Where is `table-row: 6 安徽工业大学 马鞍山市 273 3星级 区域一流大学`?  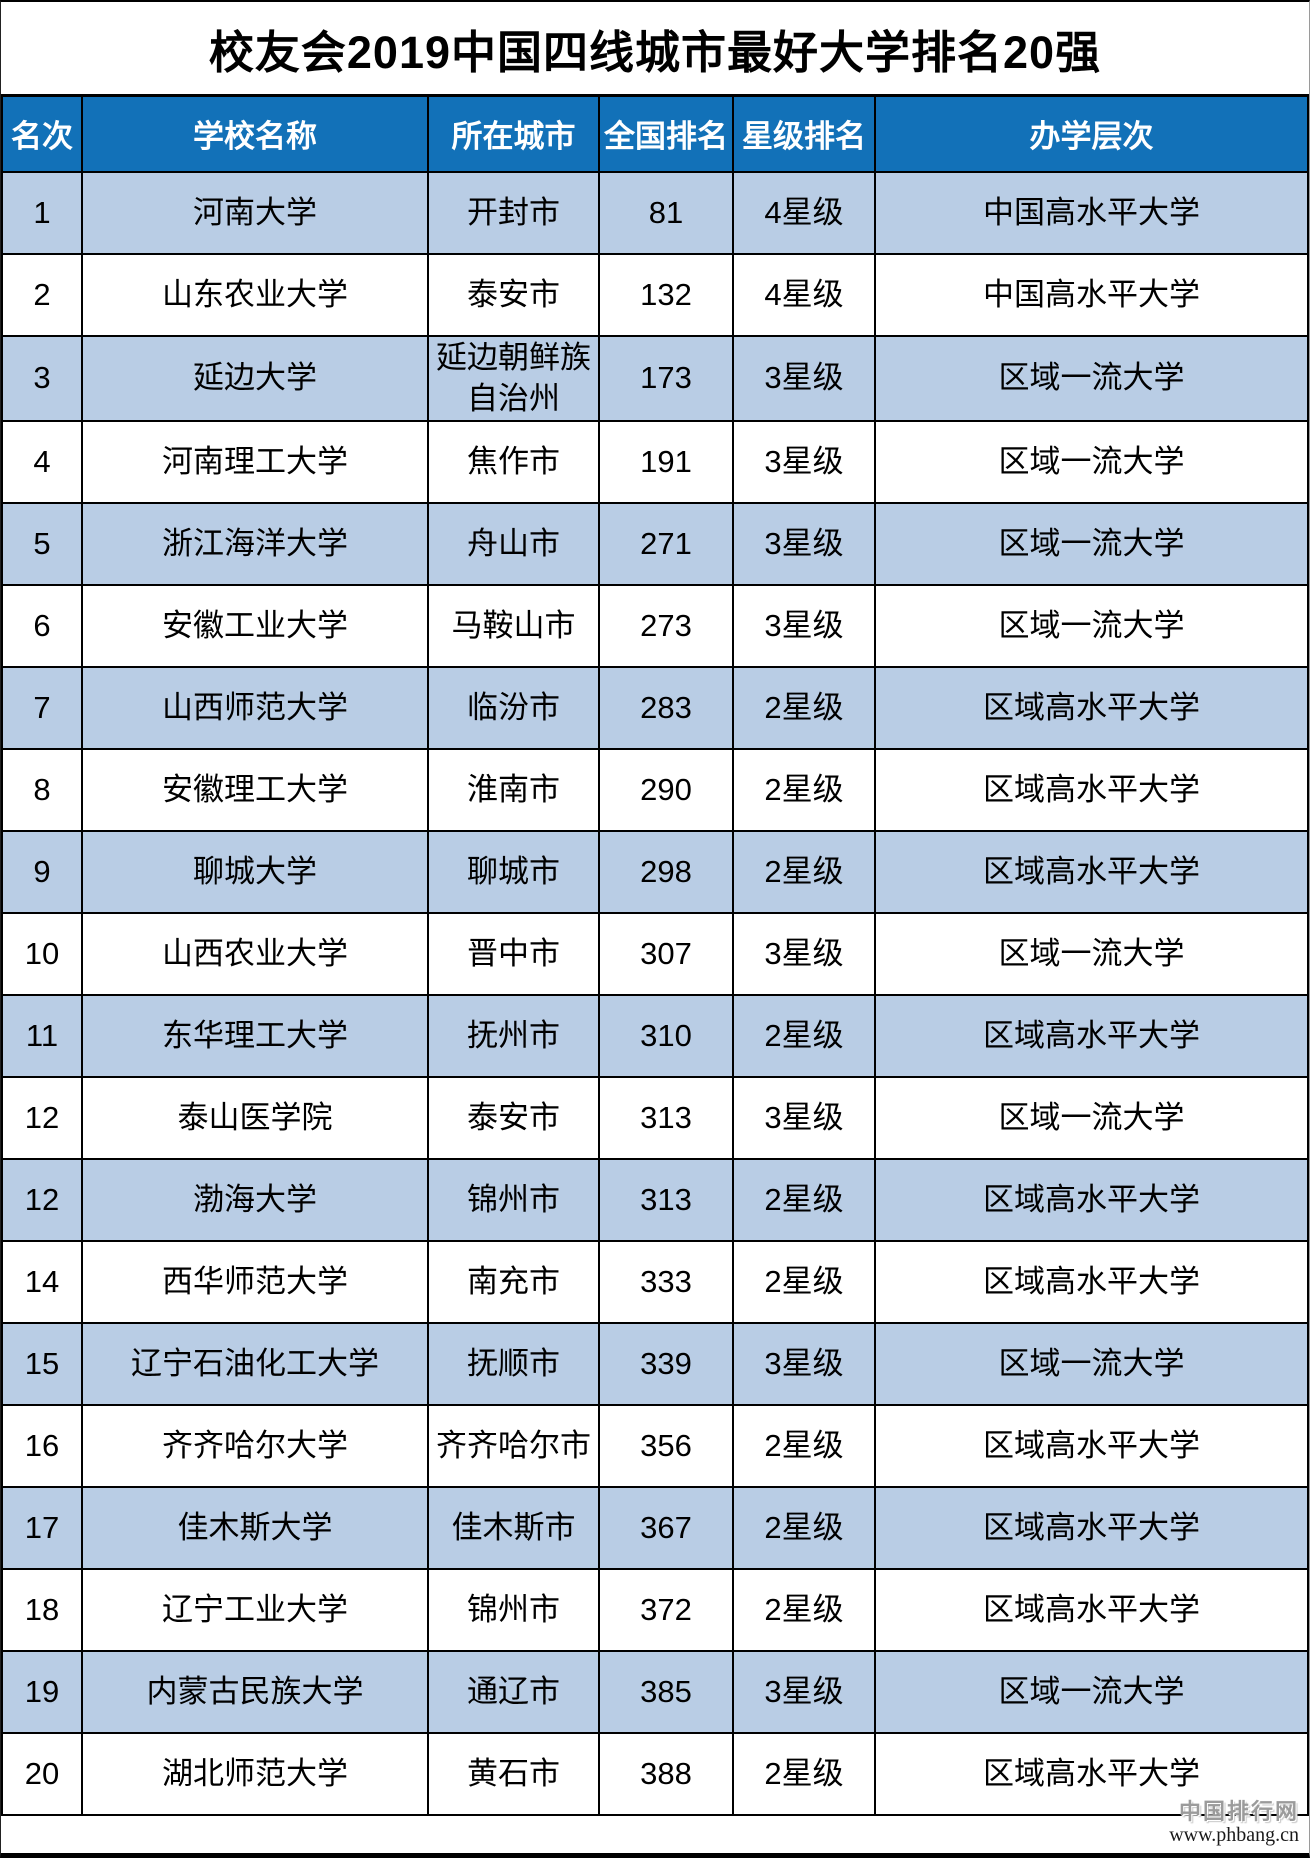 table-row: 6 安徽工业大学 马鞍山市 273 3星级 区域一流大学 is located at coordinates (655, 626).